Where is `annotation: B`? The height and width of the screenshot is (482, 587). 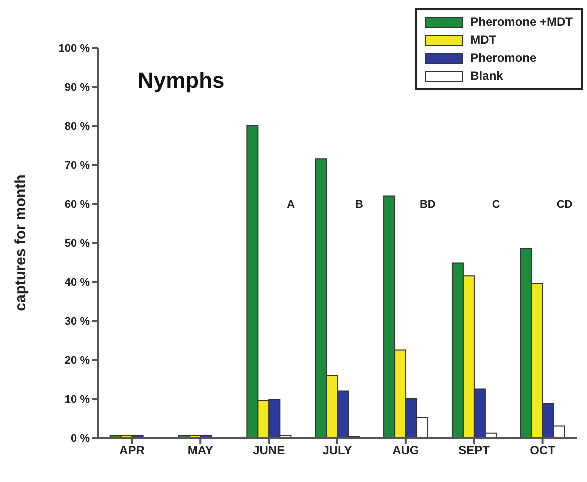
annotation: B is located at coordinates (360, 204).